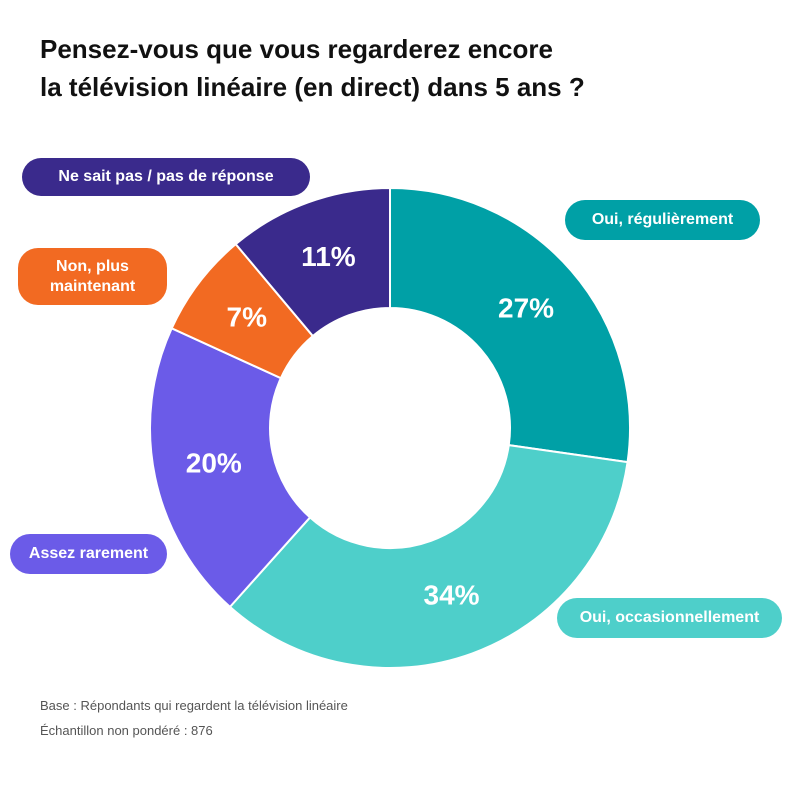 Image resolution: width=800 pixels, height=800 pixels. I want to click on note: Échantillon non pondéré : 876, so click(126, 730).